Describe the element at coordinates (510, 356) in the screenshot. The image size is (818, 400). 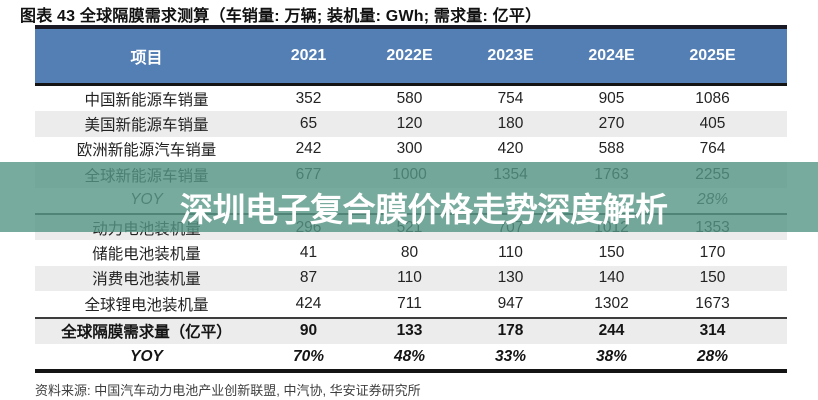
I see `table-cell: 33%` at that location.